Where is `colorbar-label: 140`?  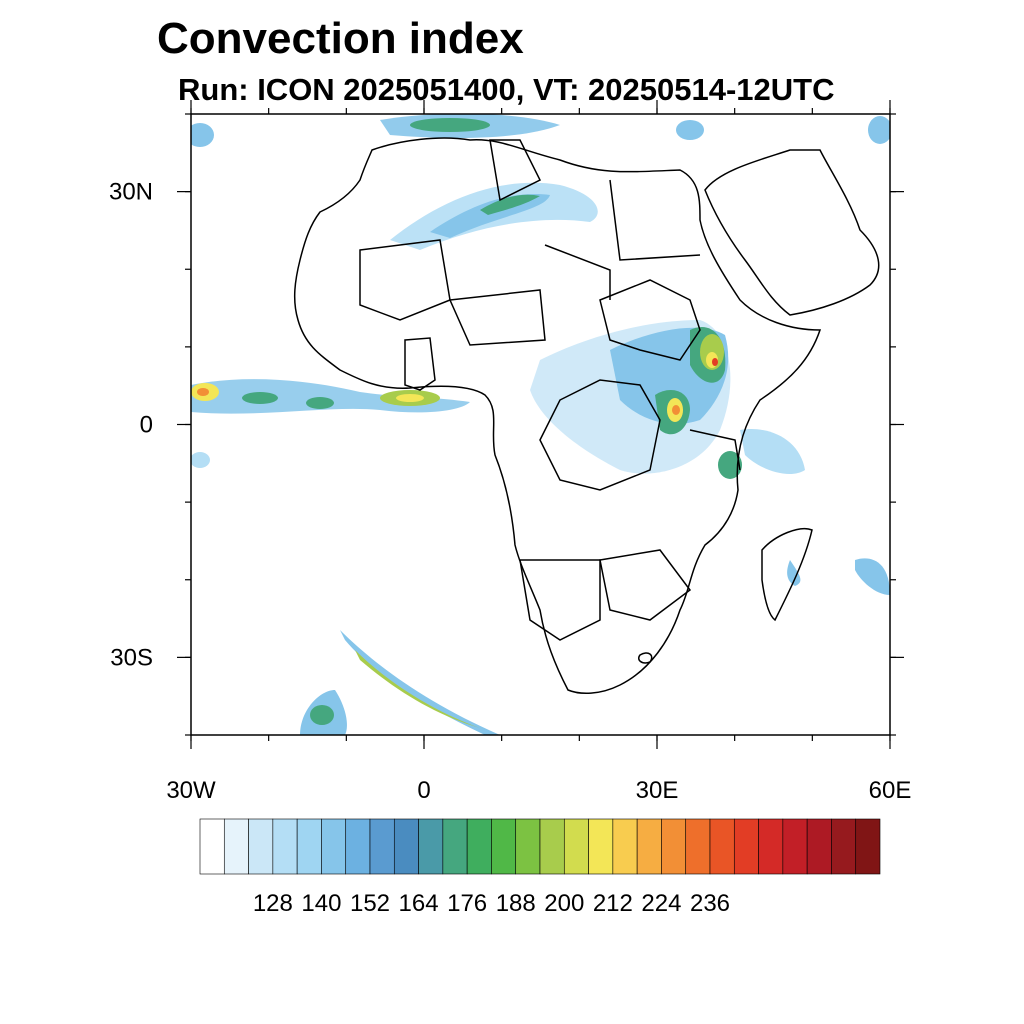
colorbar-label: 140 is located at coordinates (321, 903).